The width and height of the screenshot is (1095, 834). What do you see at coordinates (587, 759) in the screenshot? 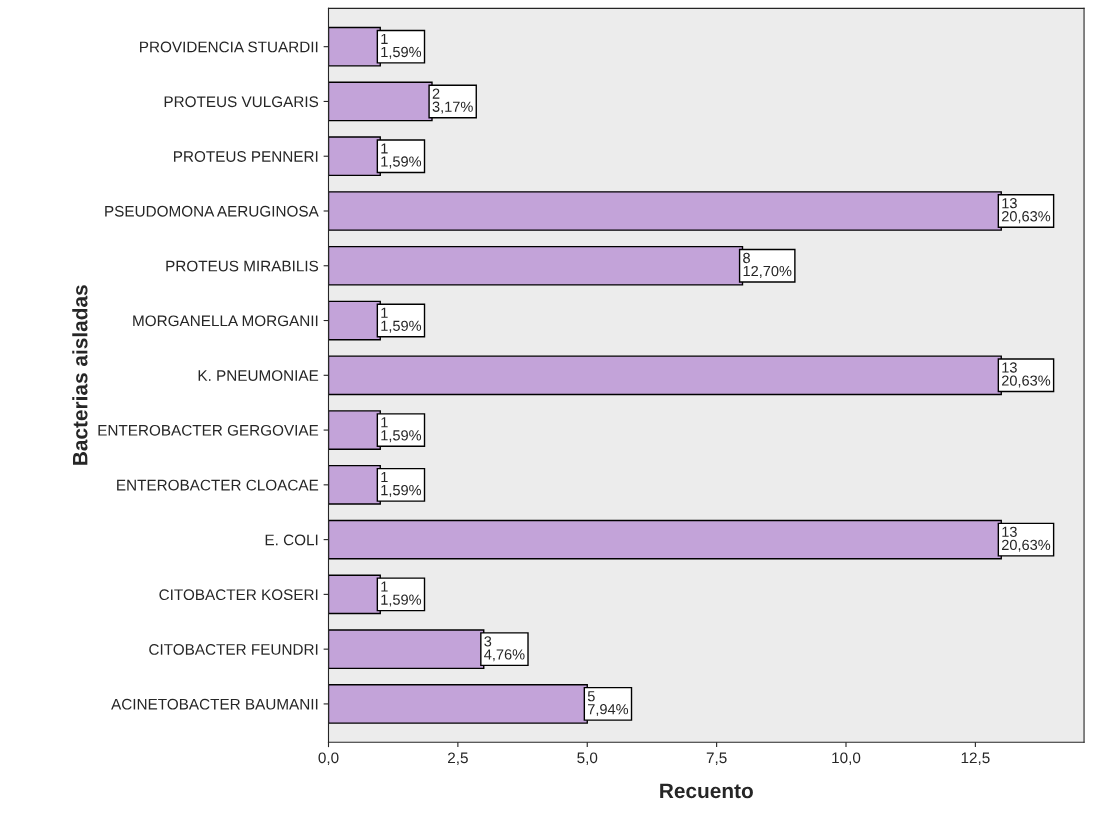
I see `x-tick-label: 5,0` at bounding box center [587, 759].